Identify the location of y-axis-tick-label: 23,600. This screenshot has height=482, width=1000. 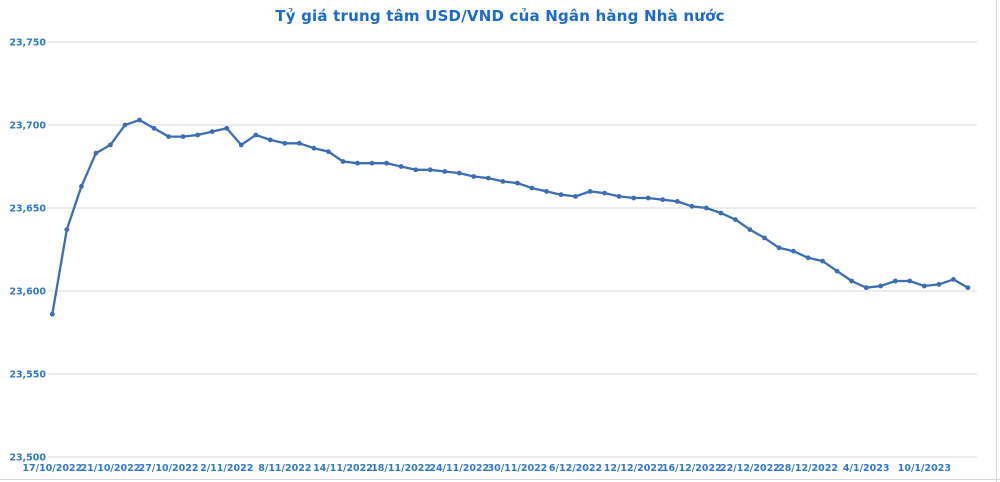
(27, 292).